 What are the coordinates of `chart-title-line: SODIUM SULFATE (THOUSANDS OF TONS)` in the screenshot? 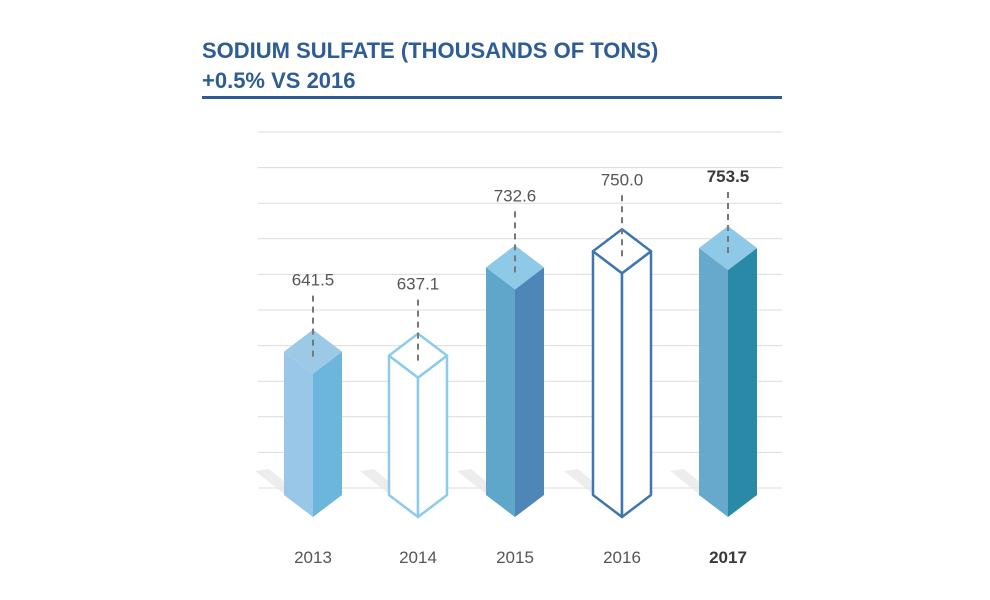 It's located at (430, 50).